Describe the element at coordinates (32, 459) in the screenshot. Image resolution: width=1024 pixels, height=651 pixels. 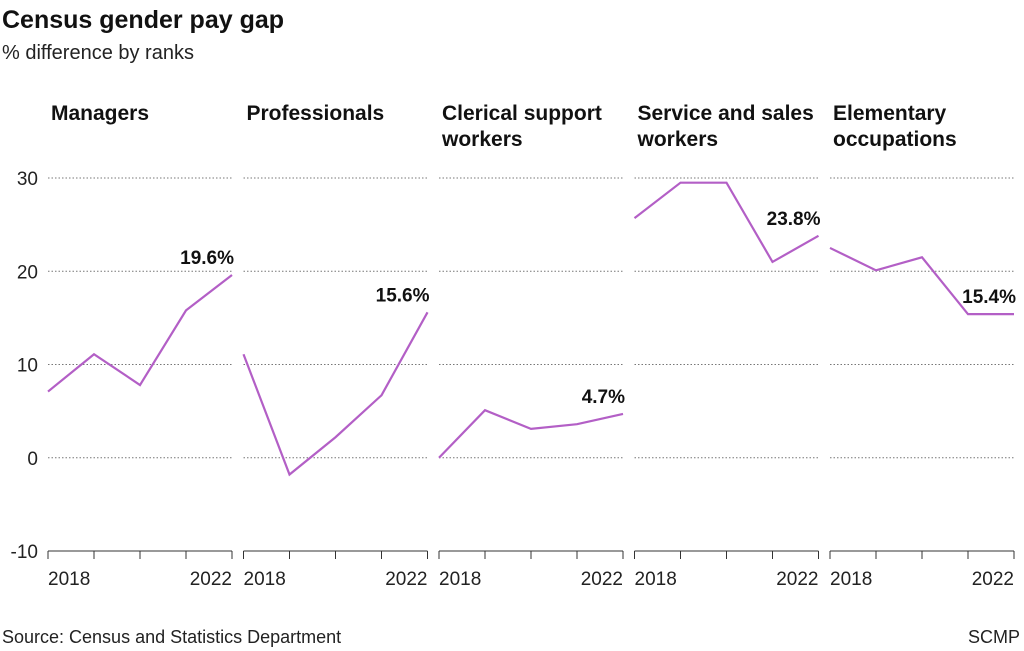
I see `y-tick-label: 0` at that location.